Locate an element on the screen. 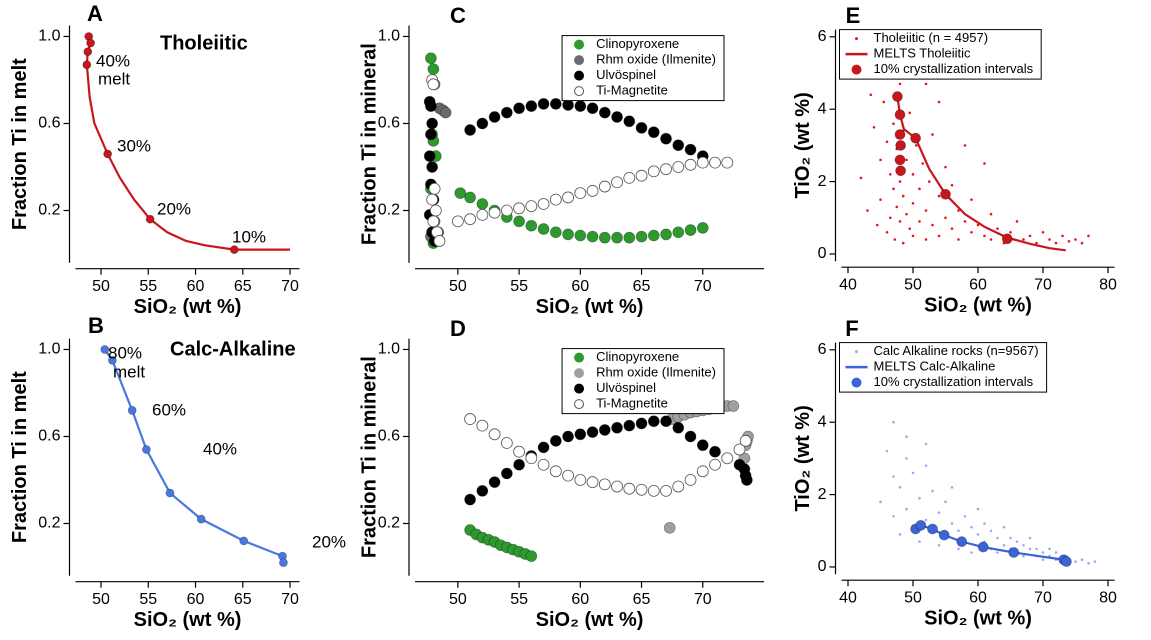 The width and height of the screenshot is (1151, 640). y-axis-title: Fraction Ti in melt is located at coordinates (20, 457).